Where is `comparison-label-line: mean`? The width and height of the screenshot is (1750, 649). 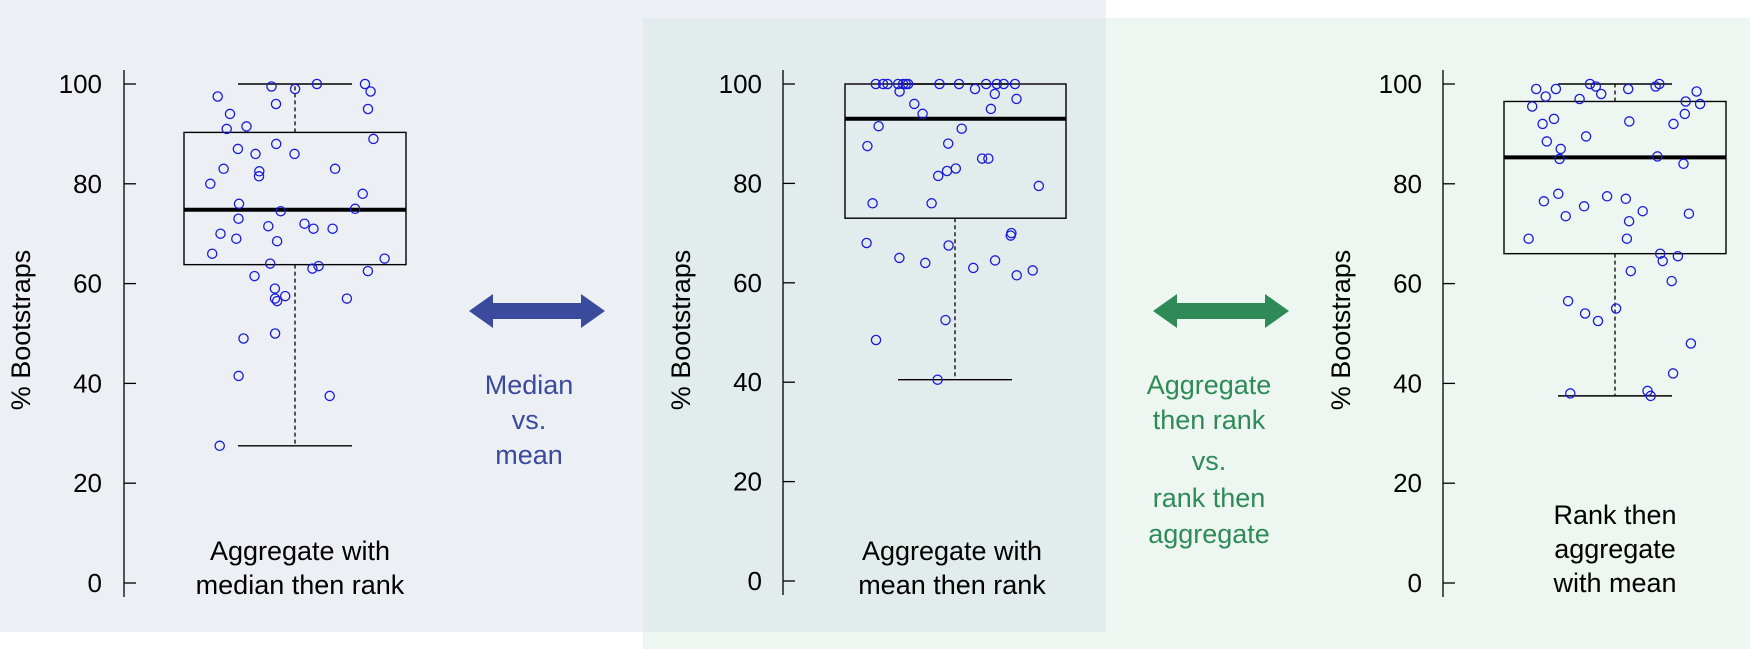 comparison-label-line: mean is located at coordinates (529, 455).